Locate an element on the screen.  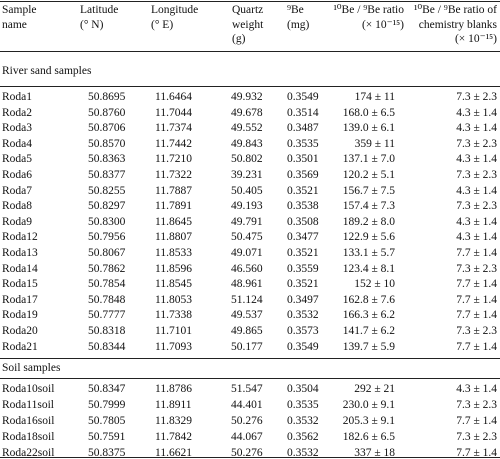
table-cell: 0.3508 is located at coordinates (303, 221).